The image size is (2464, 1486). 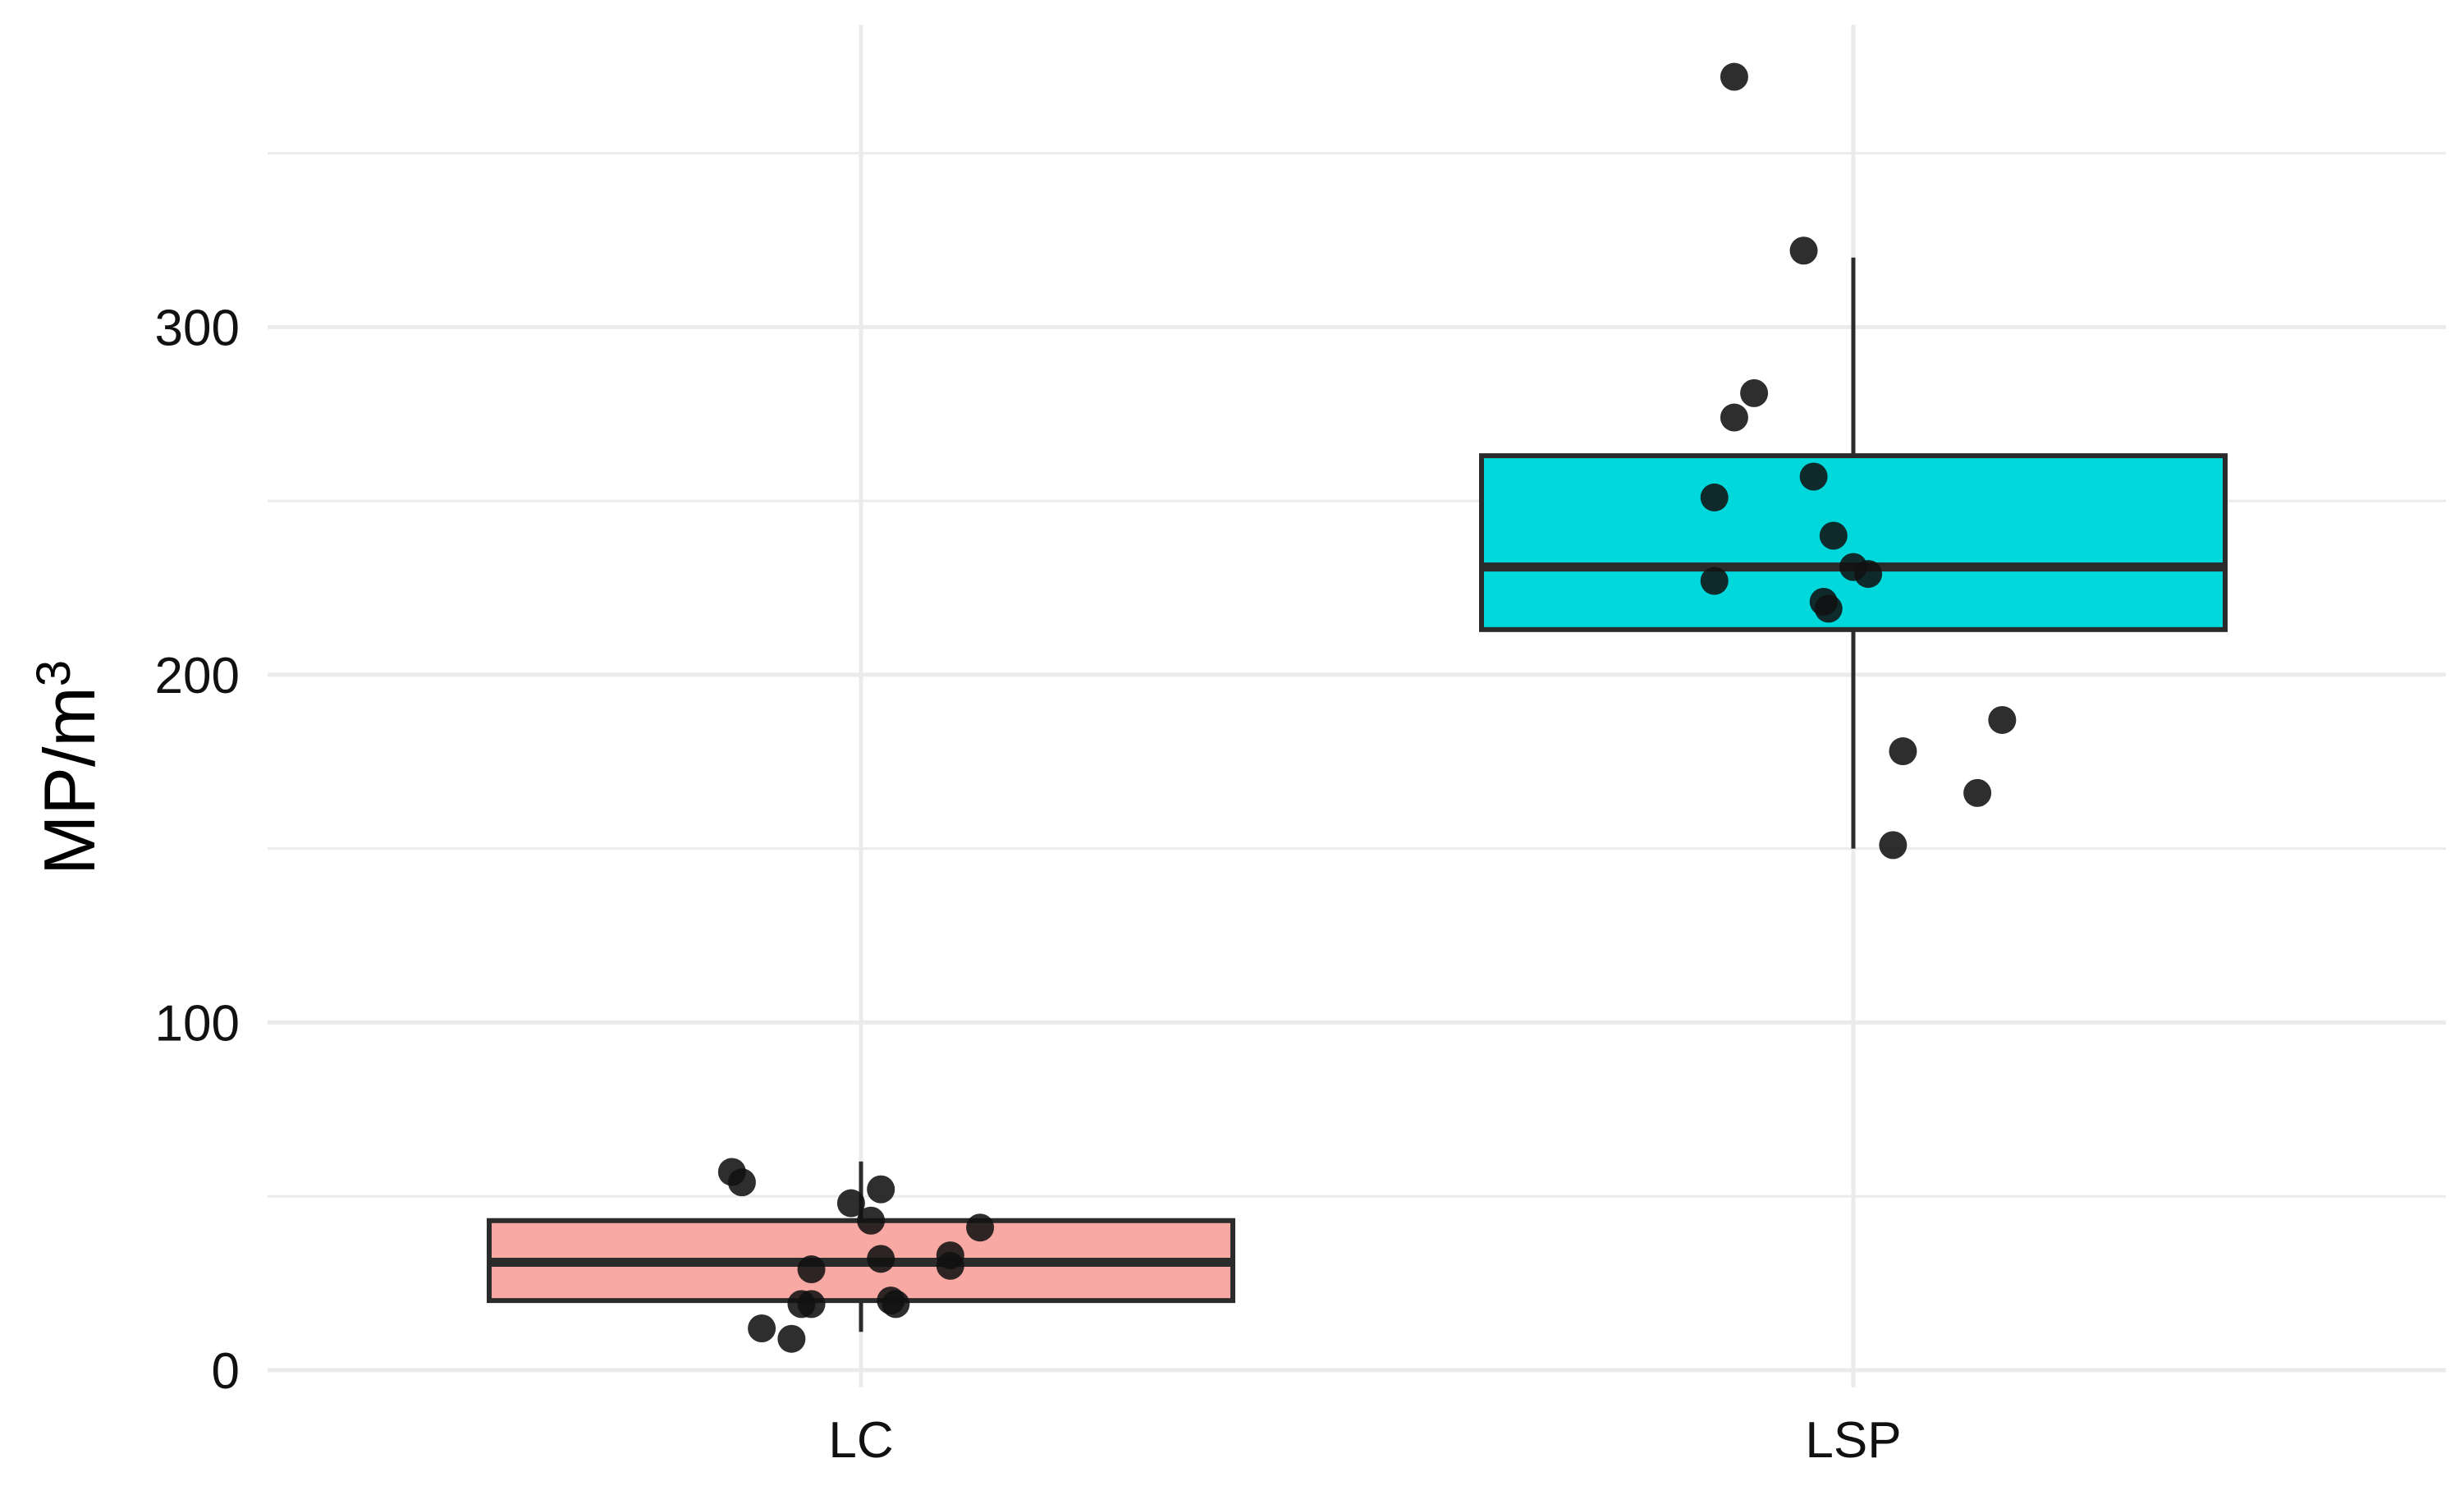 I want to click on y-axis-title-superscript: 3, so click(x=53, y=673).